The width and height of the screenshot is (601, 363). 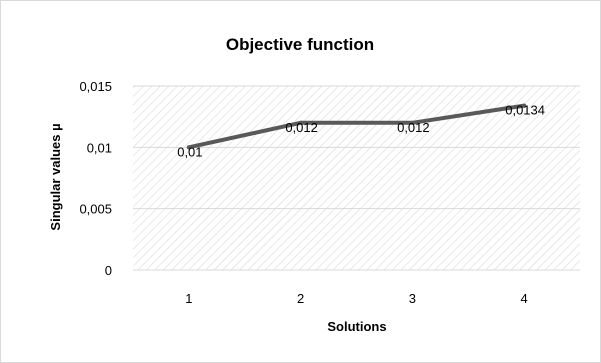 What do you see at coordinates (108, 270) in the screenshot?
I see `y-tick-label: 0` at bounding box center [108, 270].